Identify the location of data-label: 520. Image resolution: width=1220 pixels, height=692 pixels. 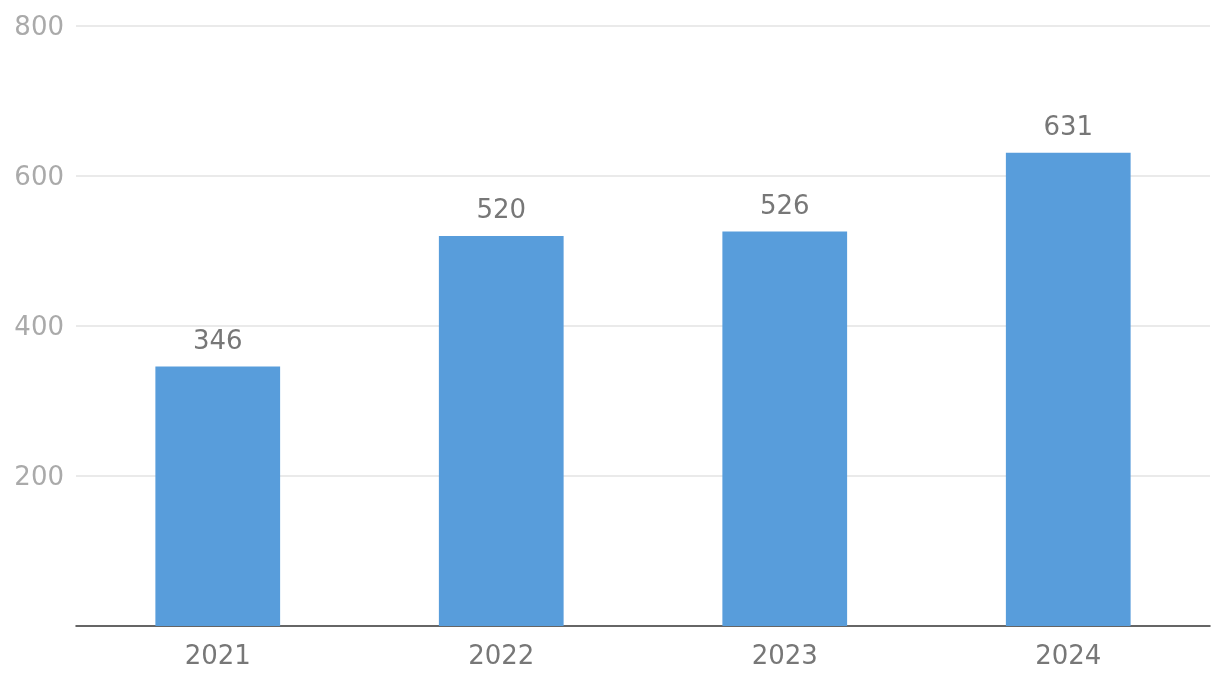
(501, 209).